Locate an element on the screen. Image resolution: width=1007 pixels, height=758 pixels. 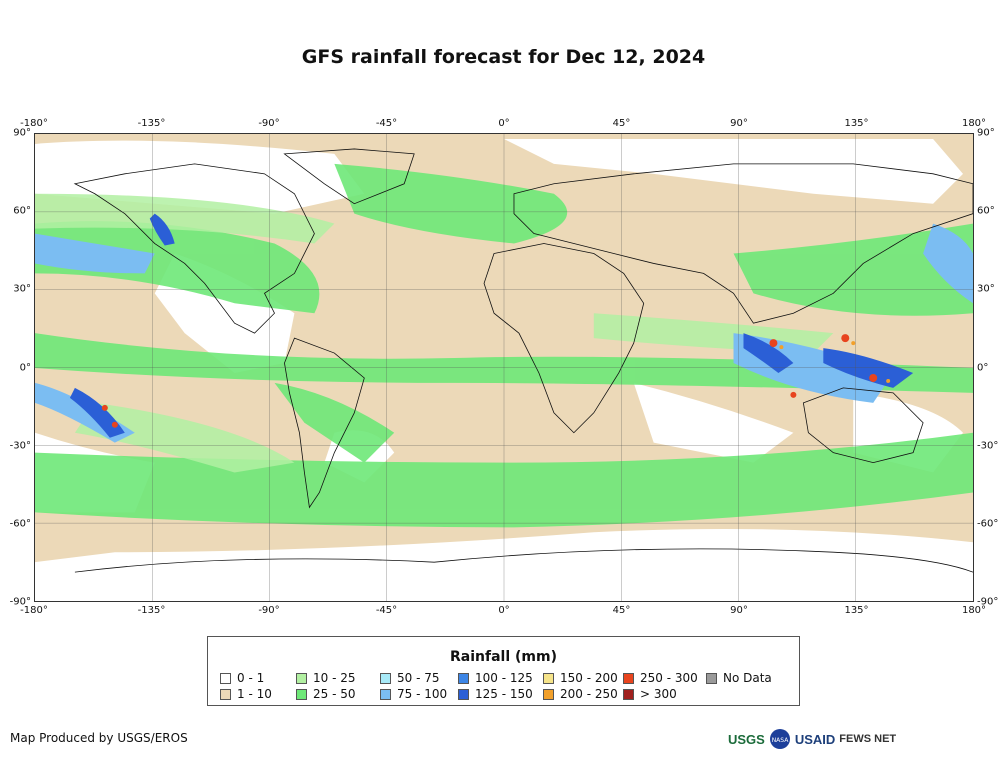
legend-label: 75 - 100 is located at coordinates (422, 694).